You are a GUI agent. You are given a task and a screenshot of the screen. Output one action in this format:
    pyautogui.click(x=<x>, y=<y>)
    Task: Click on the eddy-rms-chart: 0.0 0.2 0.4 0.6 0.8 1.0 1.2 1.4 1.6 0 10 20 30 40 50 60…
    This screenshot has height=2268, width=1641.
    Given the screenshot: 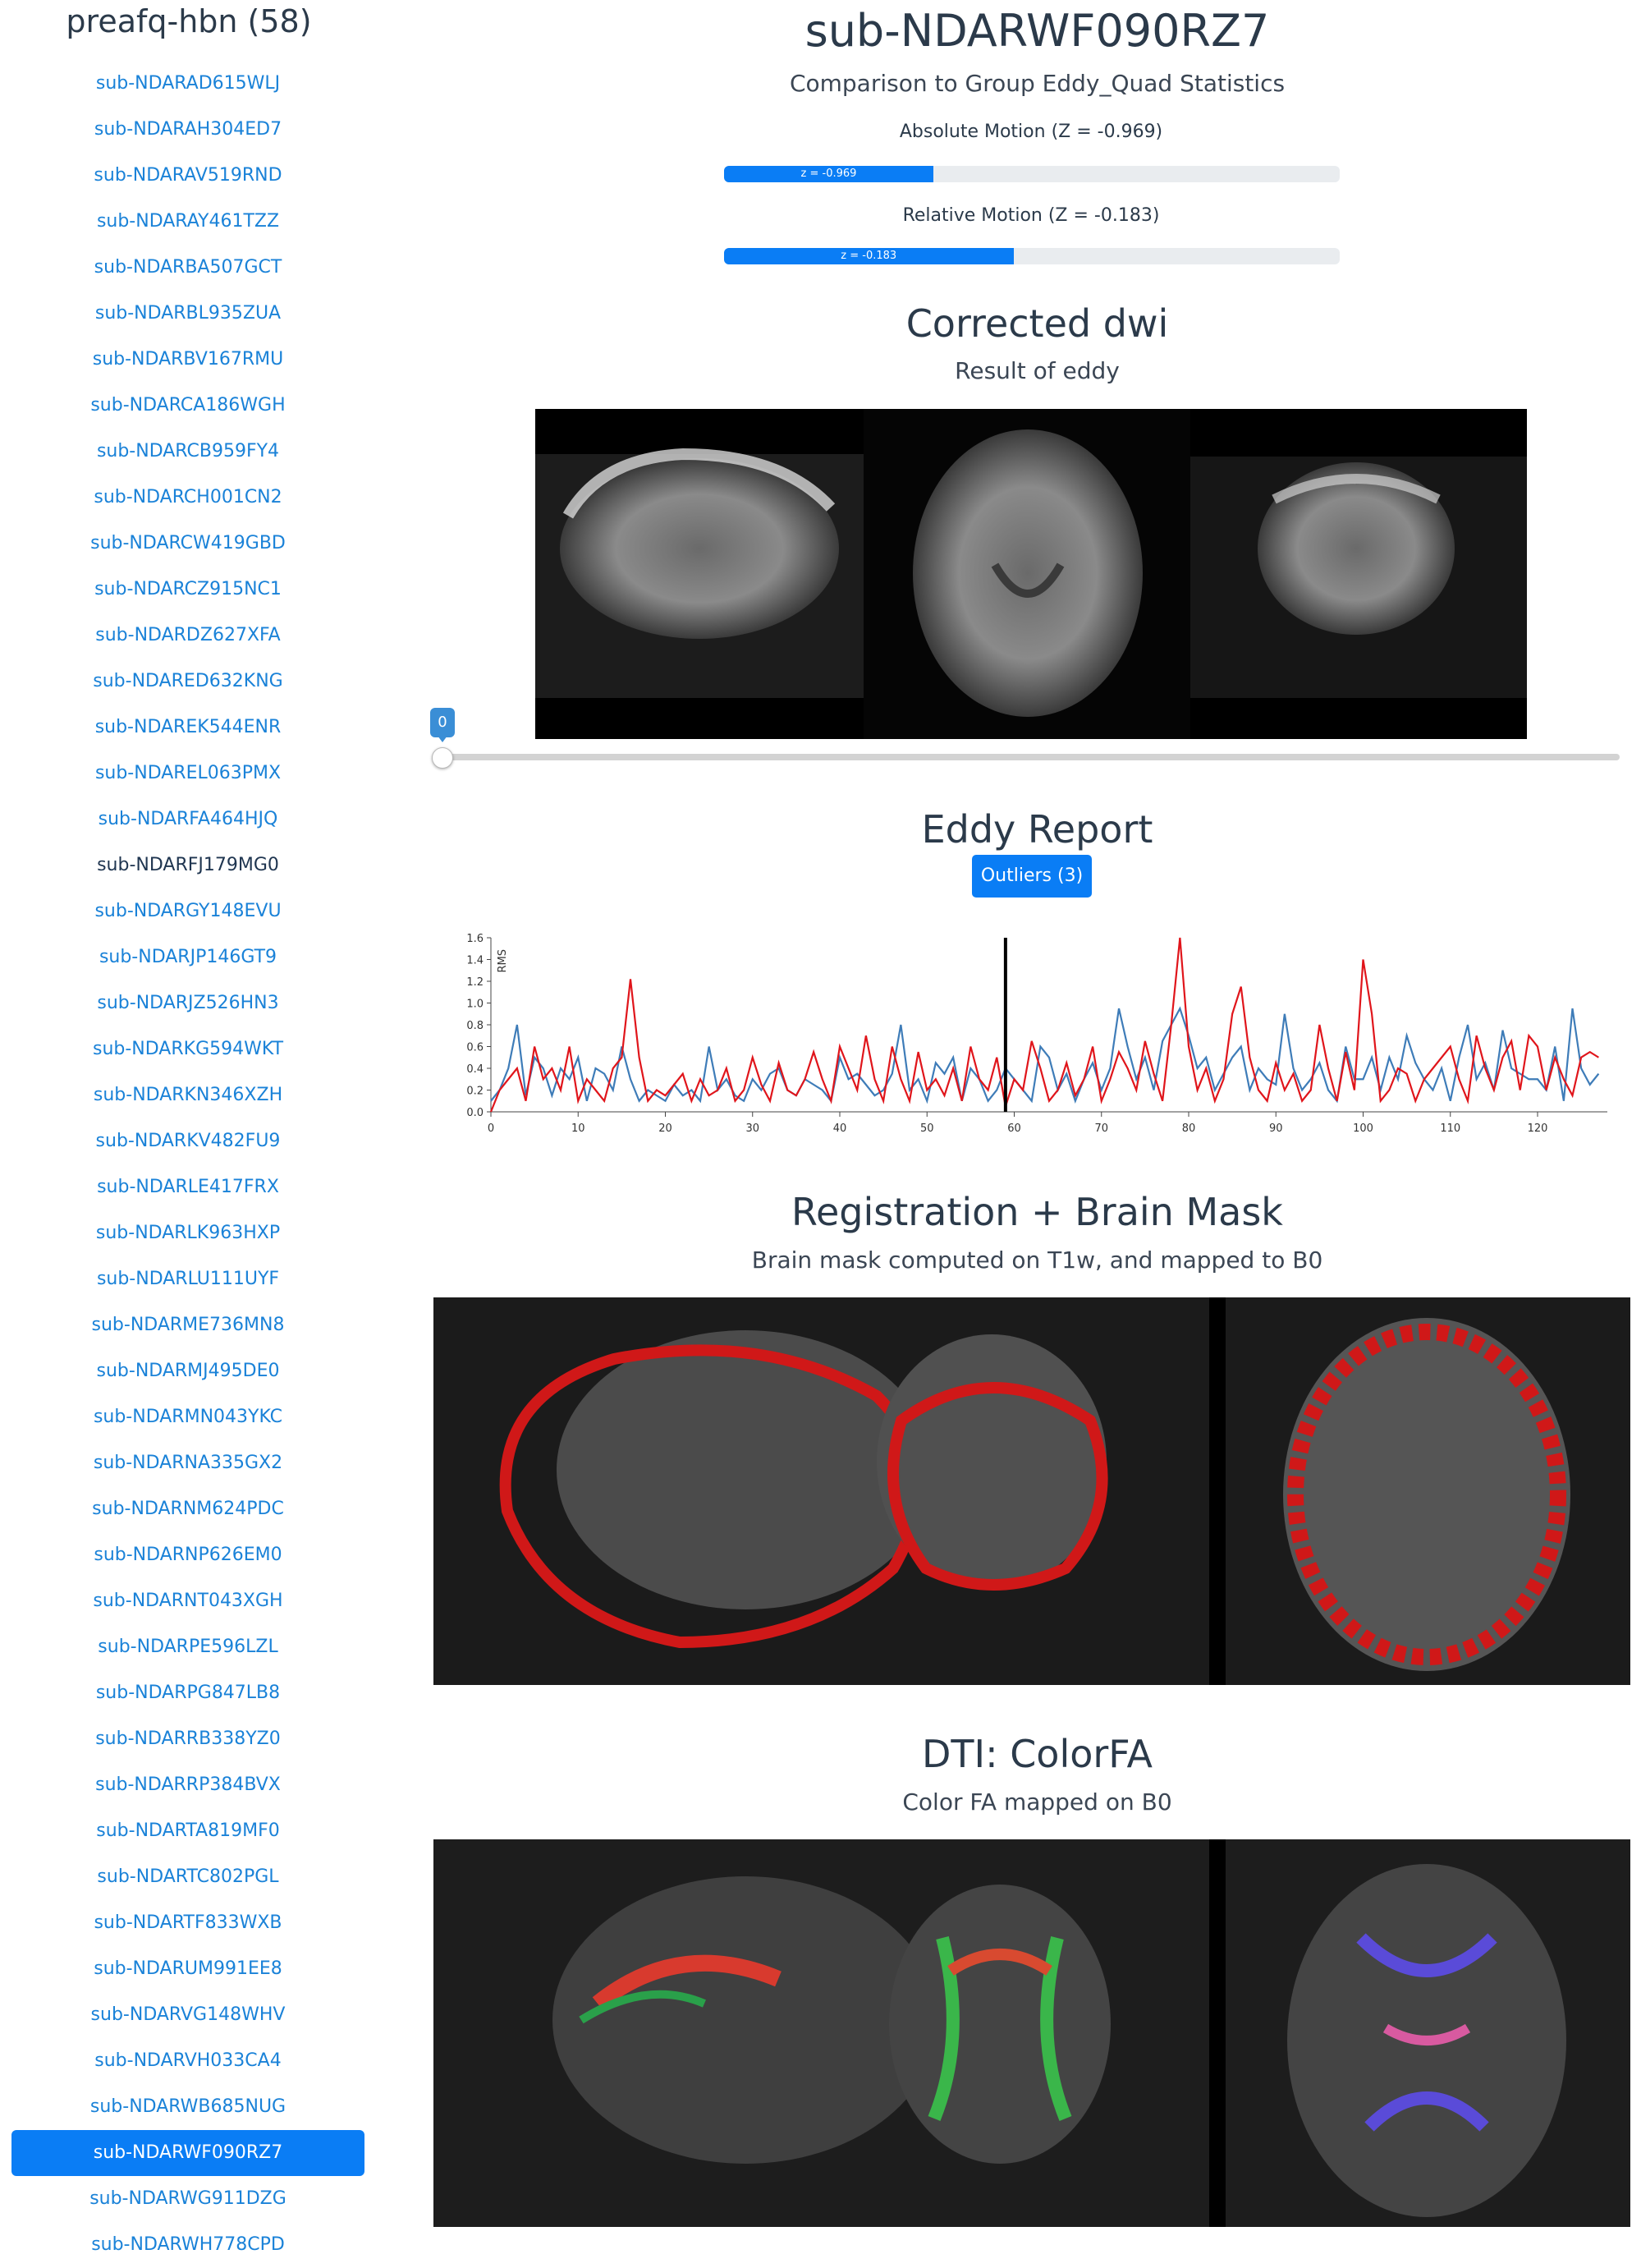 What is the action you would take?
    pyautogui.click(x=1033, y=1041)
    